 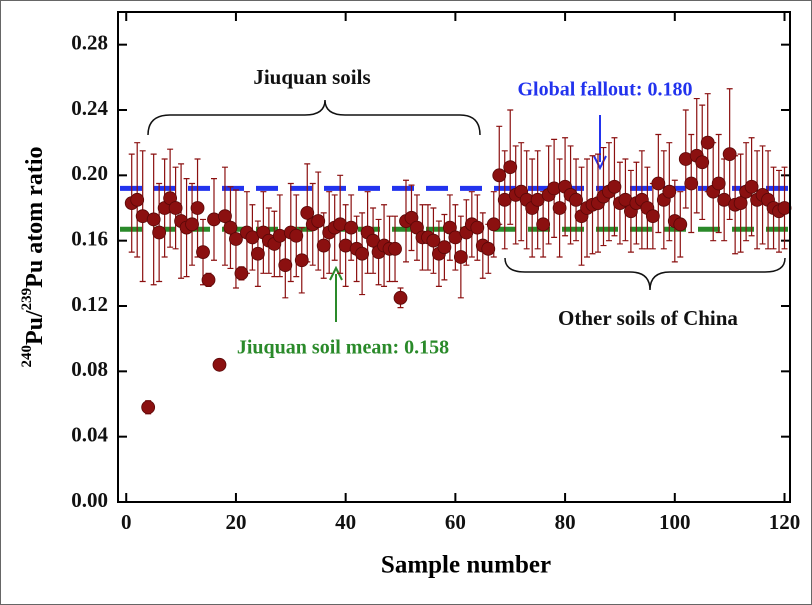 I want to click on x-tick-label: 80, so click(x=565, y=522).